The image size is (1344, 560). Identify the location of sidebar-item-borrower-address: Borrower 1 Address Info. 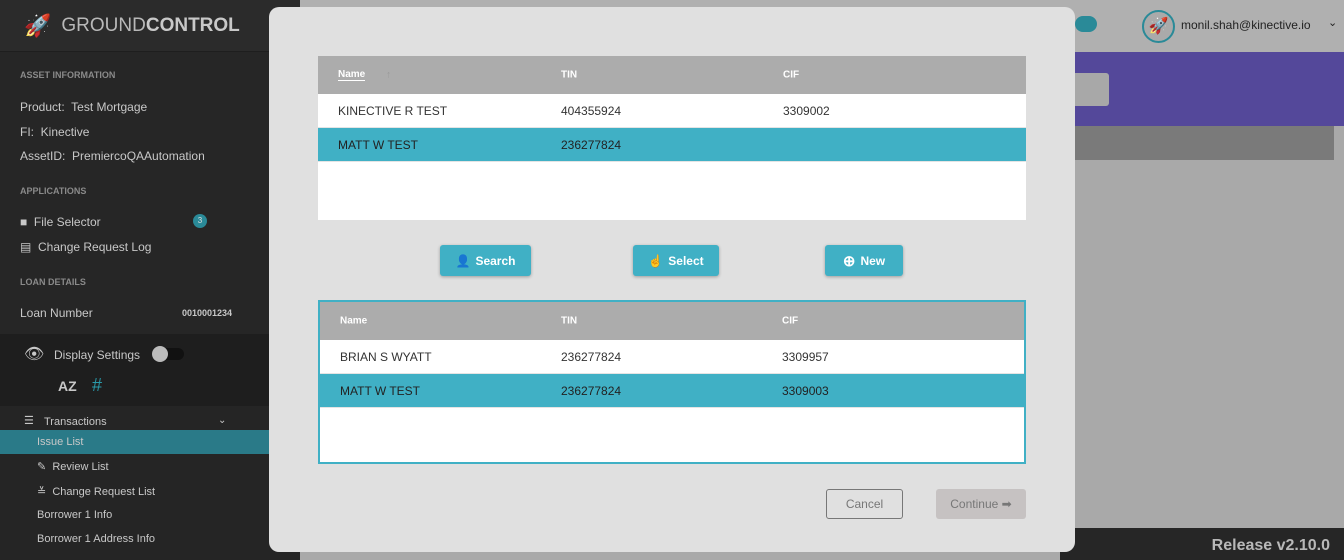
(96, 539).